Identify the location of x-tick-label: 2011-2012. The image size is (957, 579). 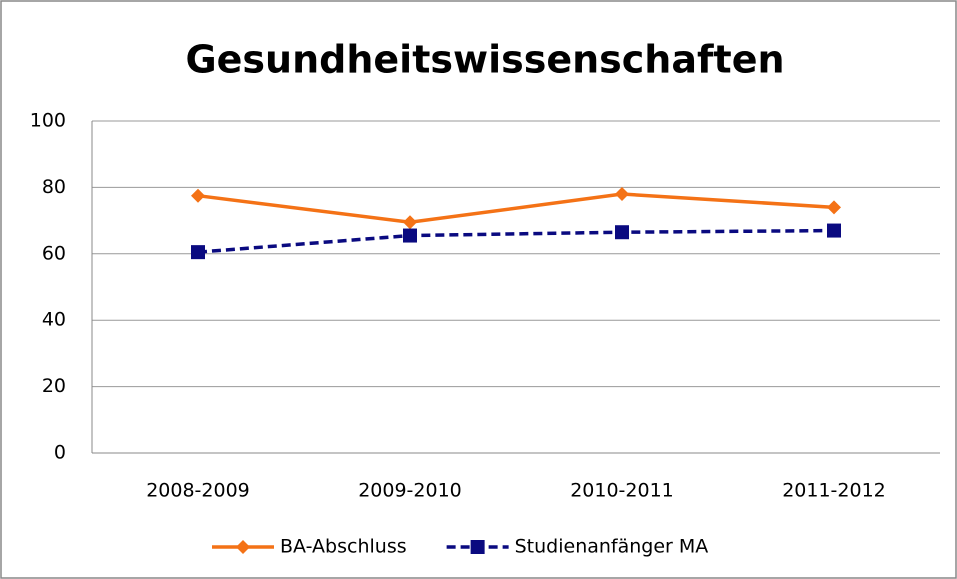
(834, 491).